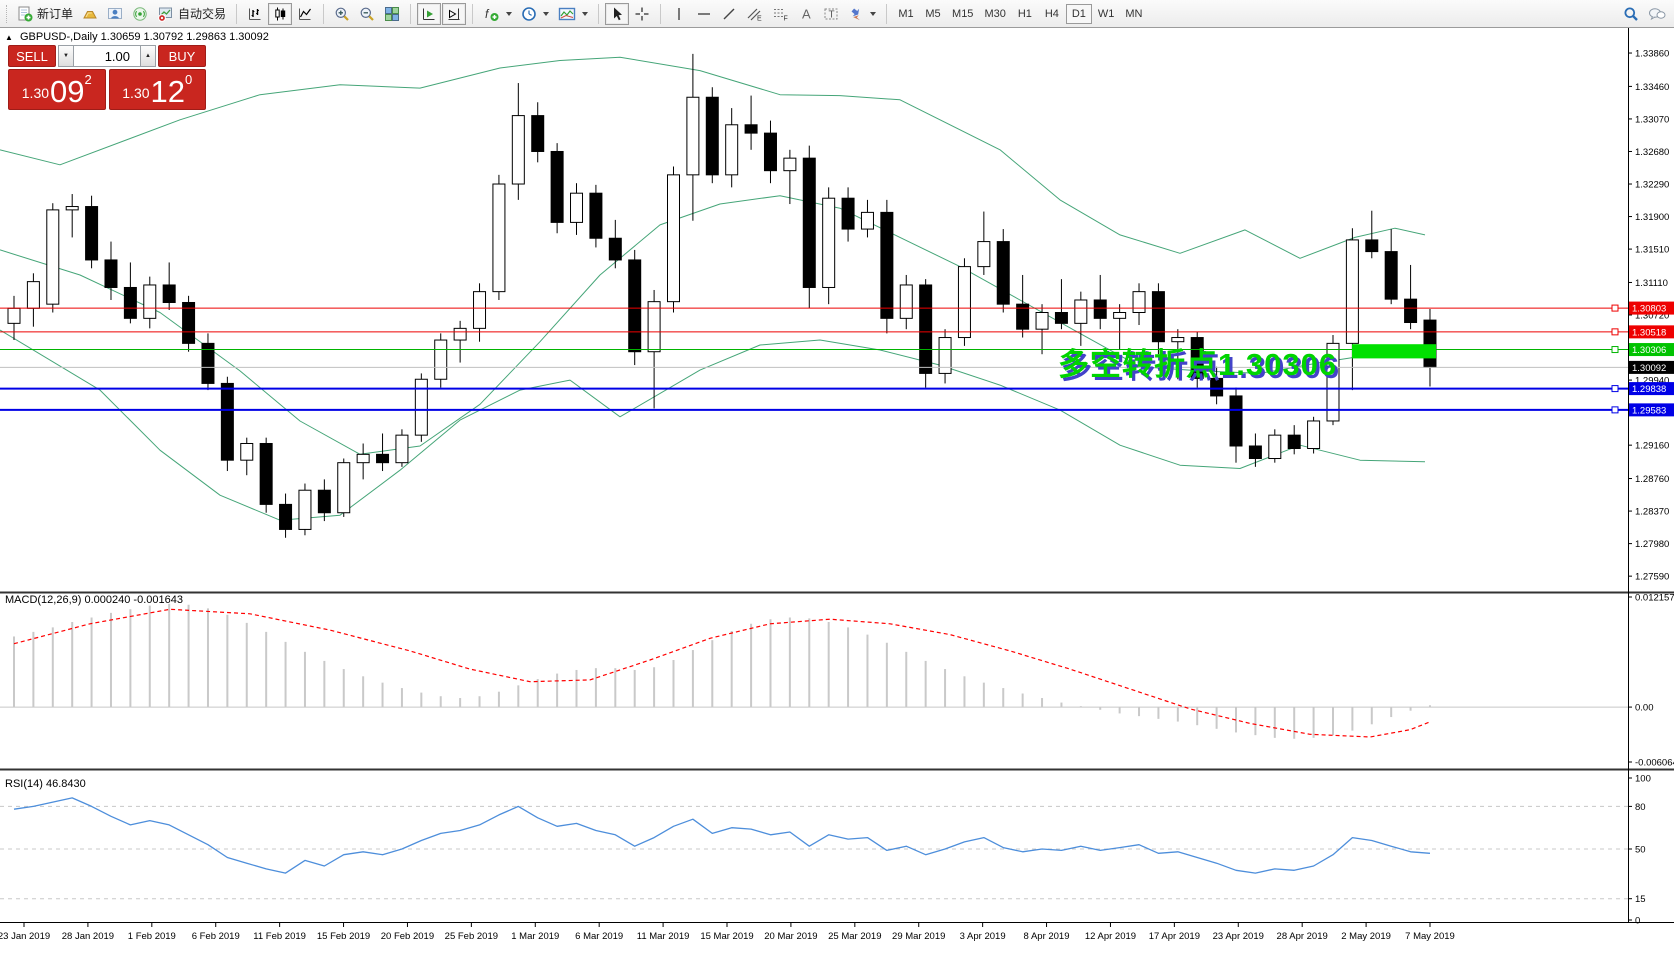  I want to click on date-axis-label: 3 Apr 2019, so click(983, 936).